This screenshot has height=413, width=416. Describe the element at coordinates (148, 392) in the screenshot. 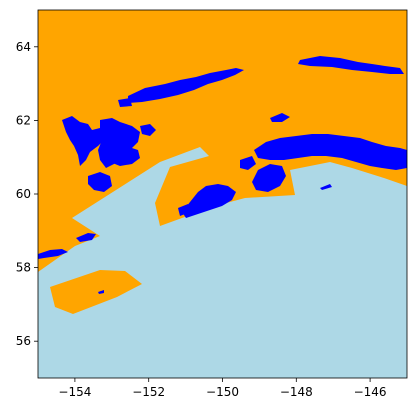

I see `x-tick-label: −152` at that location.